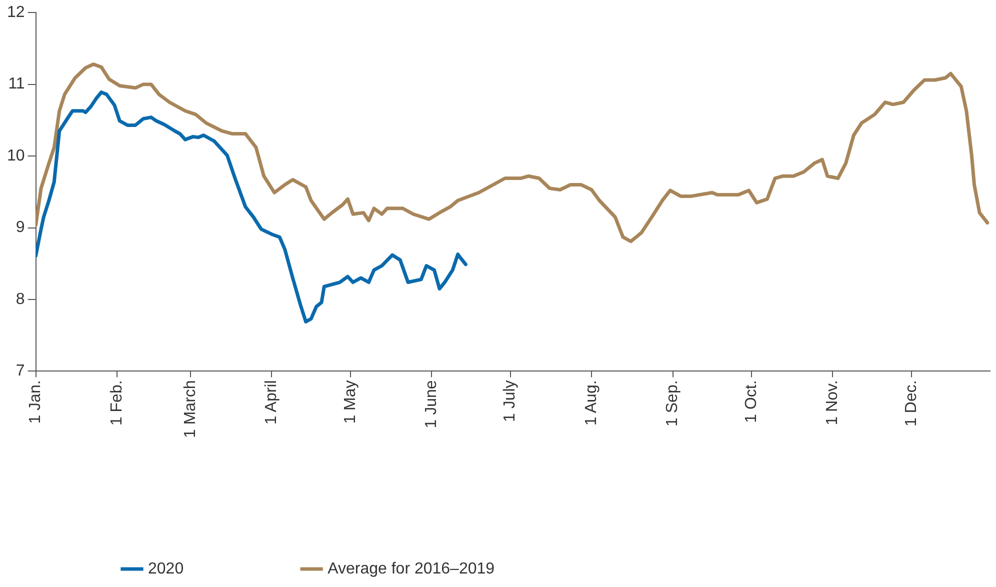  I want to click on x-tick-label: 1 Feb., so click(117, 403).